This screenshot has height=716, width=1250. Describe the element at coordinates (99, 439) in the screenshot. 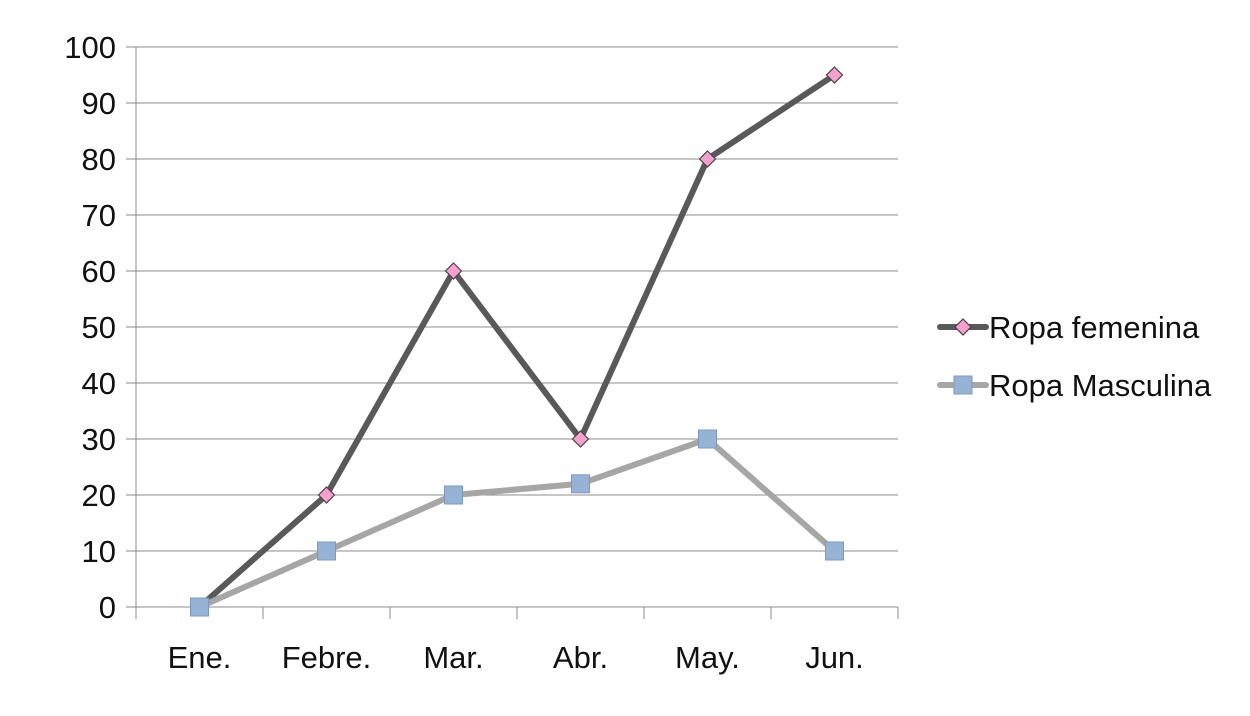

I see `y-tick-label: 30` at that location.